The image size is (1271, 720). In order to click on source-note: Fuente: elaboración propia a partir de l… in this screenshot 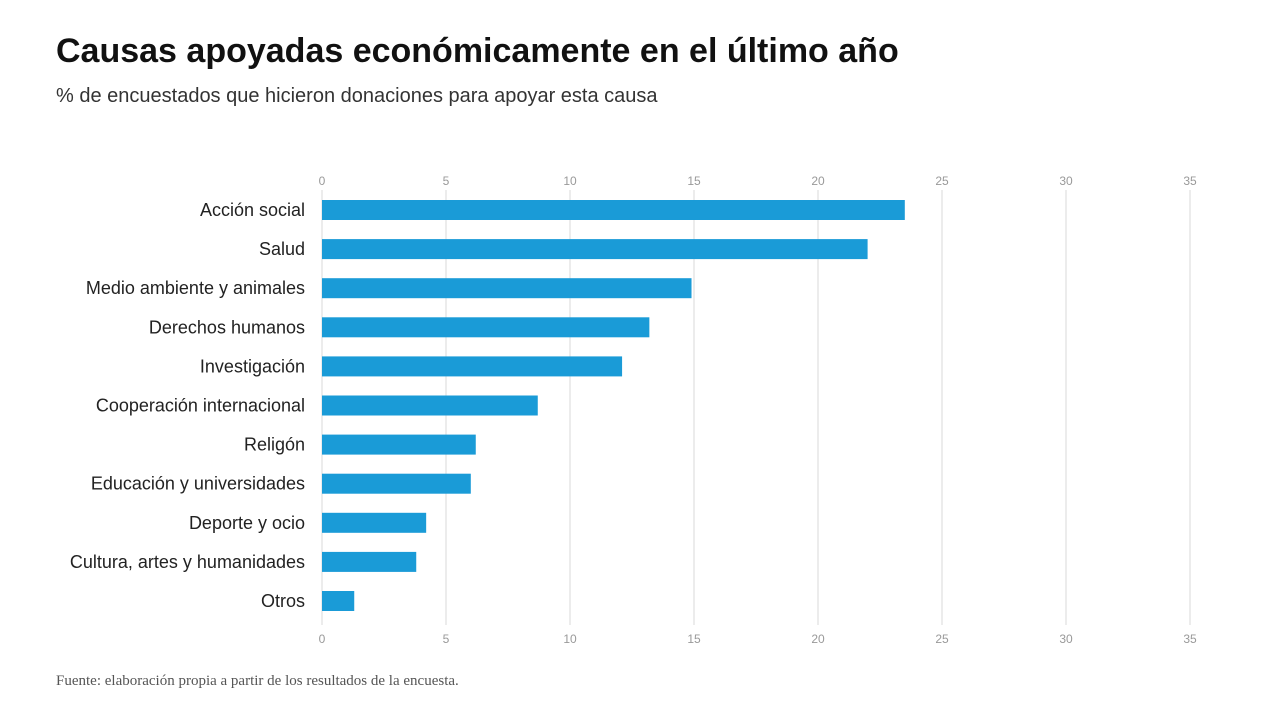, I will do `click(257, 681)`.